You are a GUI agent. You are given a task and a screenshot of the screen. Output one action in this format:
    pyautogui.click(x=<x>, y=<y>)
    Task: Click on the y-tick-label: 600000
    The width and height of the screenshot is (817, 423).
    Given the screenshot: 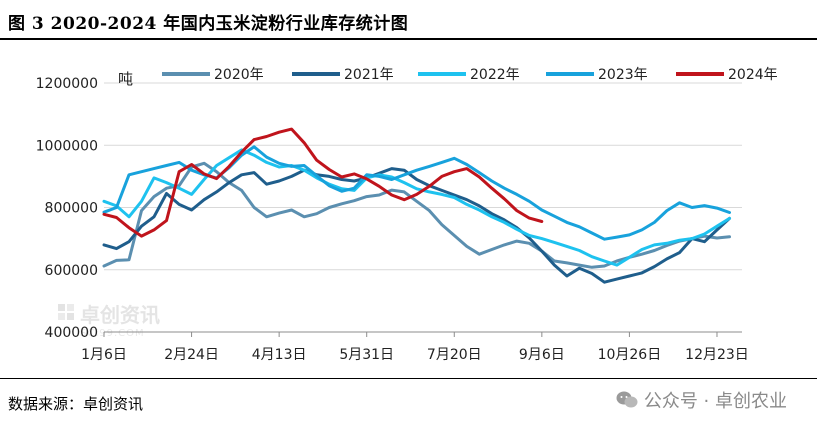 What is the action you would take?
    pyautogui.click(x=71, y=271)
    